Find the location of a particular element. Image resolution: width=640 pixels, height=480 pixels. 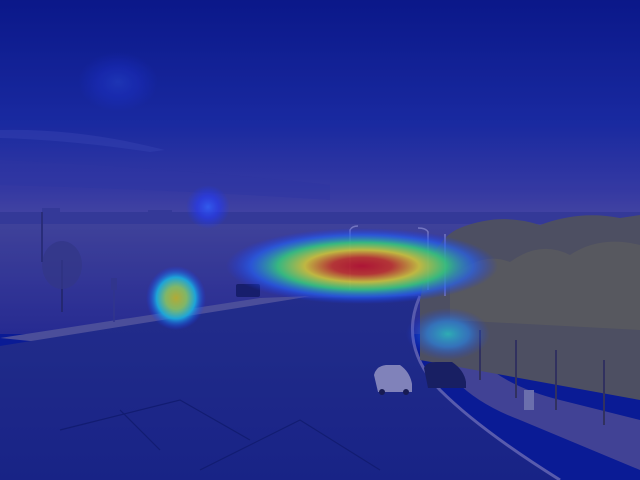

car-white is located at coordinates (393, 380).